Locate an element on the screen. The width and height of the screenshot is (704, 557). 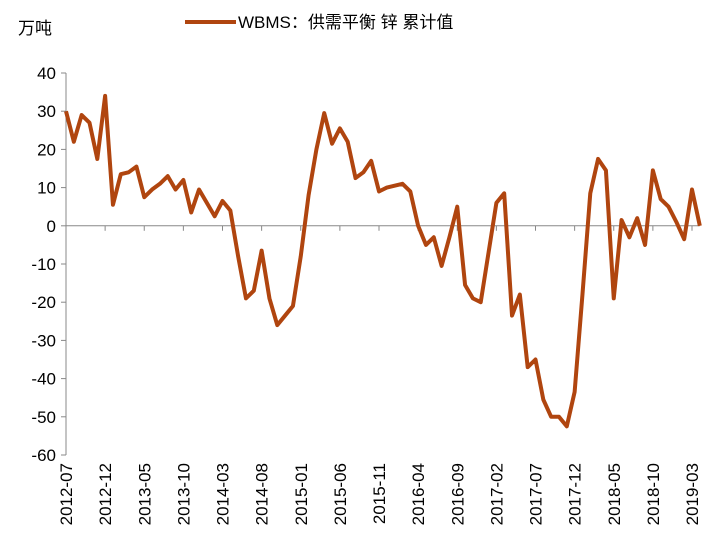
x-tick-label: 2012-12 is located at coordinates (105, 494).